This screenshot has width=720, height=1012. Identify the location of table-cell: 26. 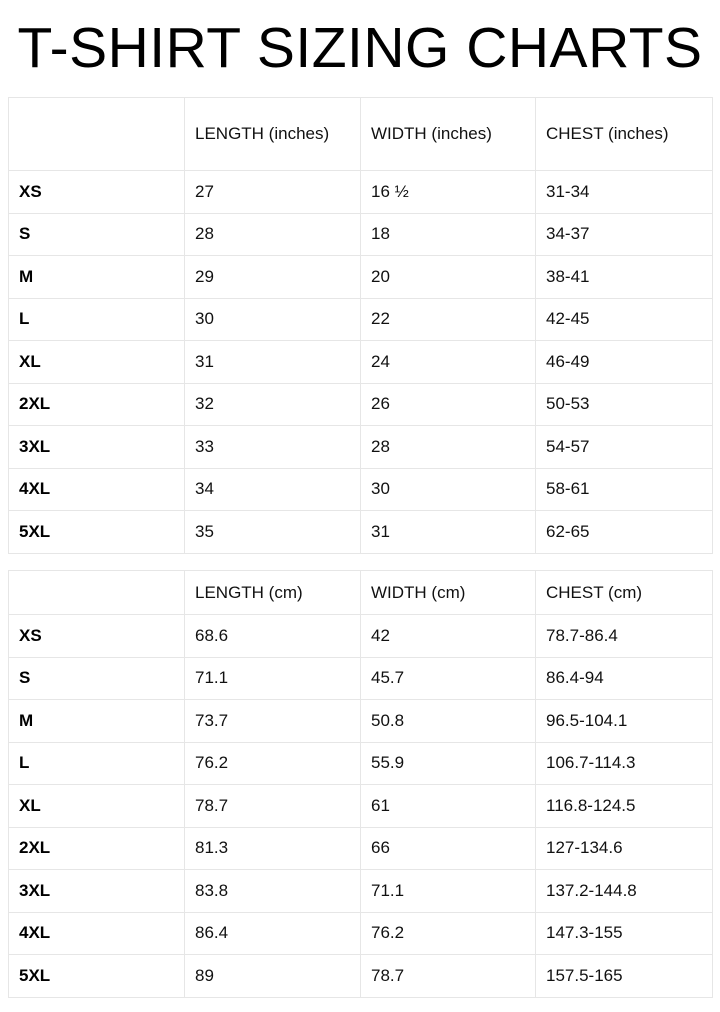
(448, 404).